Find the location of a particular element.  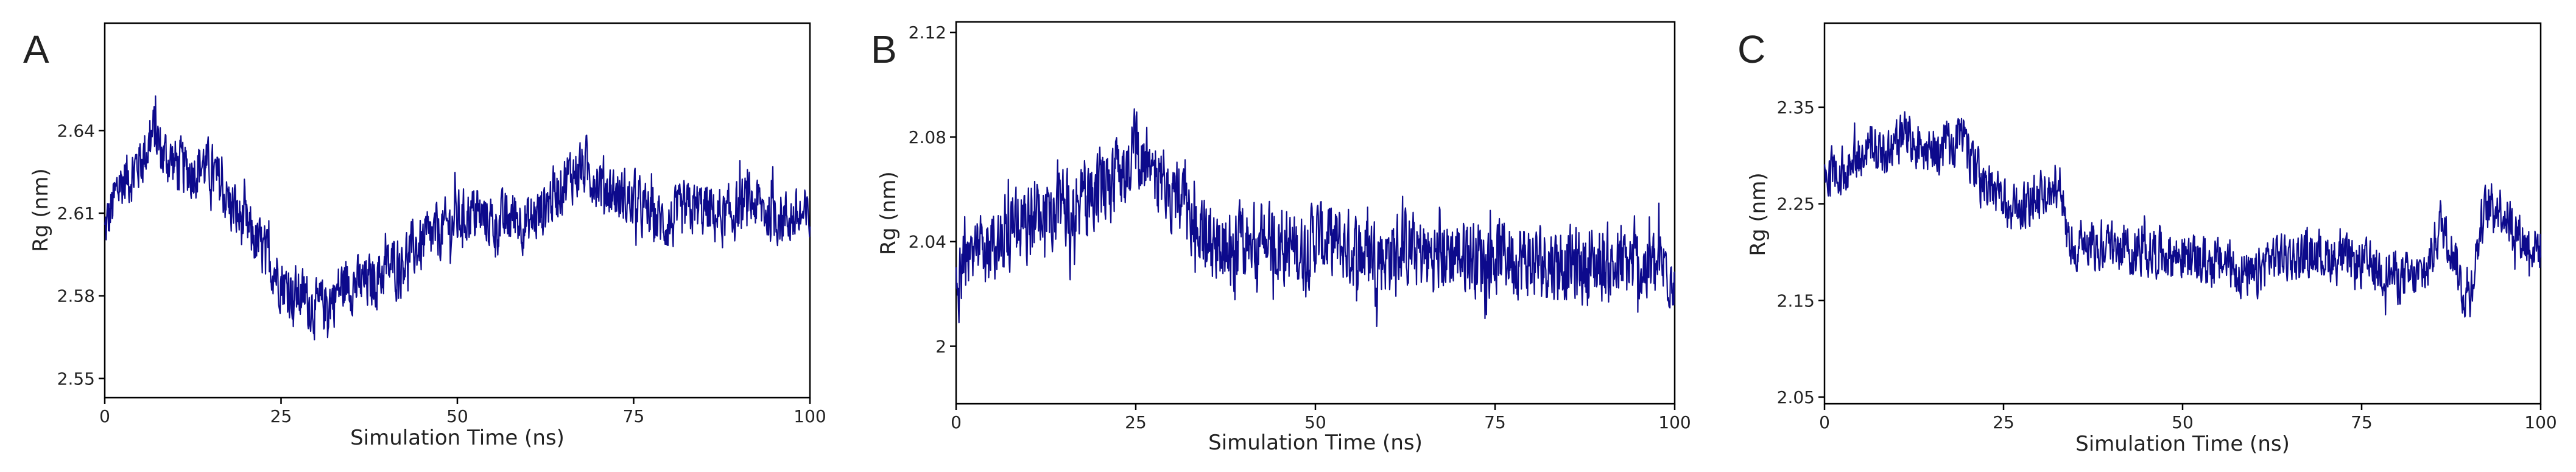

panel-b-label: B is located at coordinates (884, 49).